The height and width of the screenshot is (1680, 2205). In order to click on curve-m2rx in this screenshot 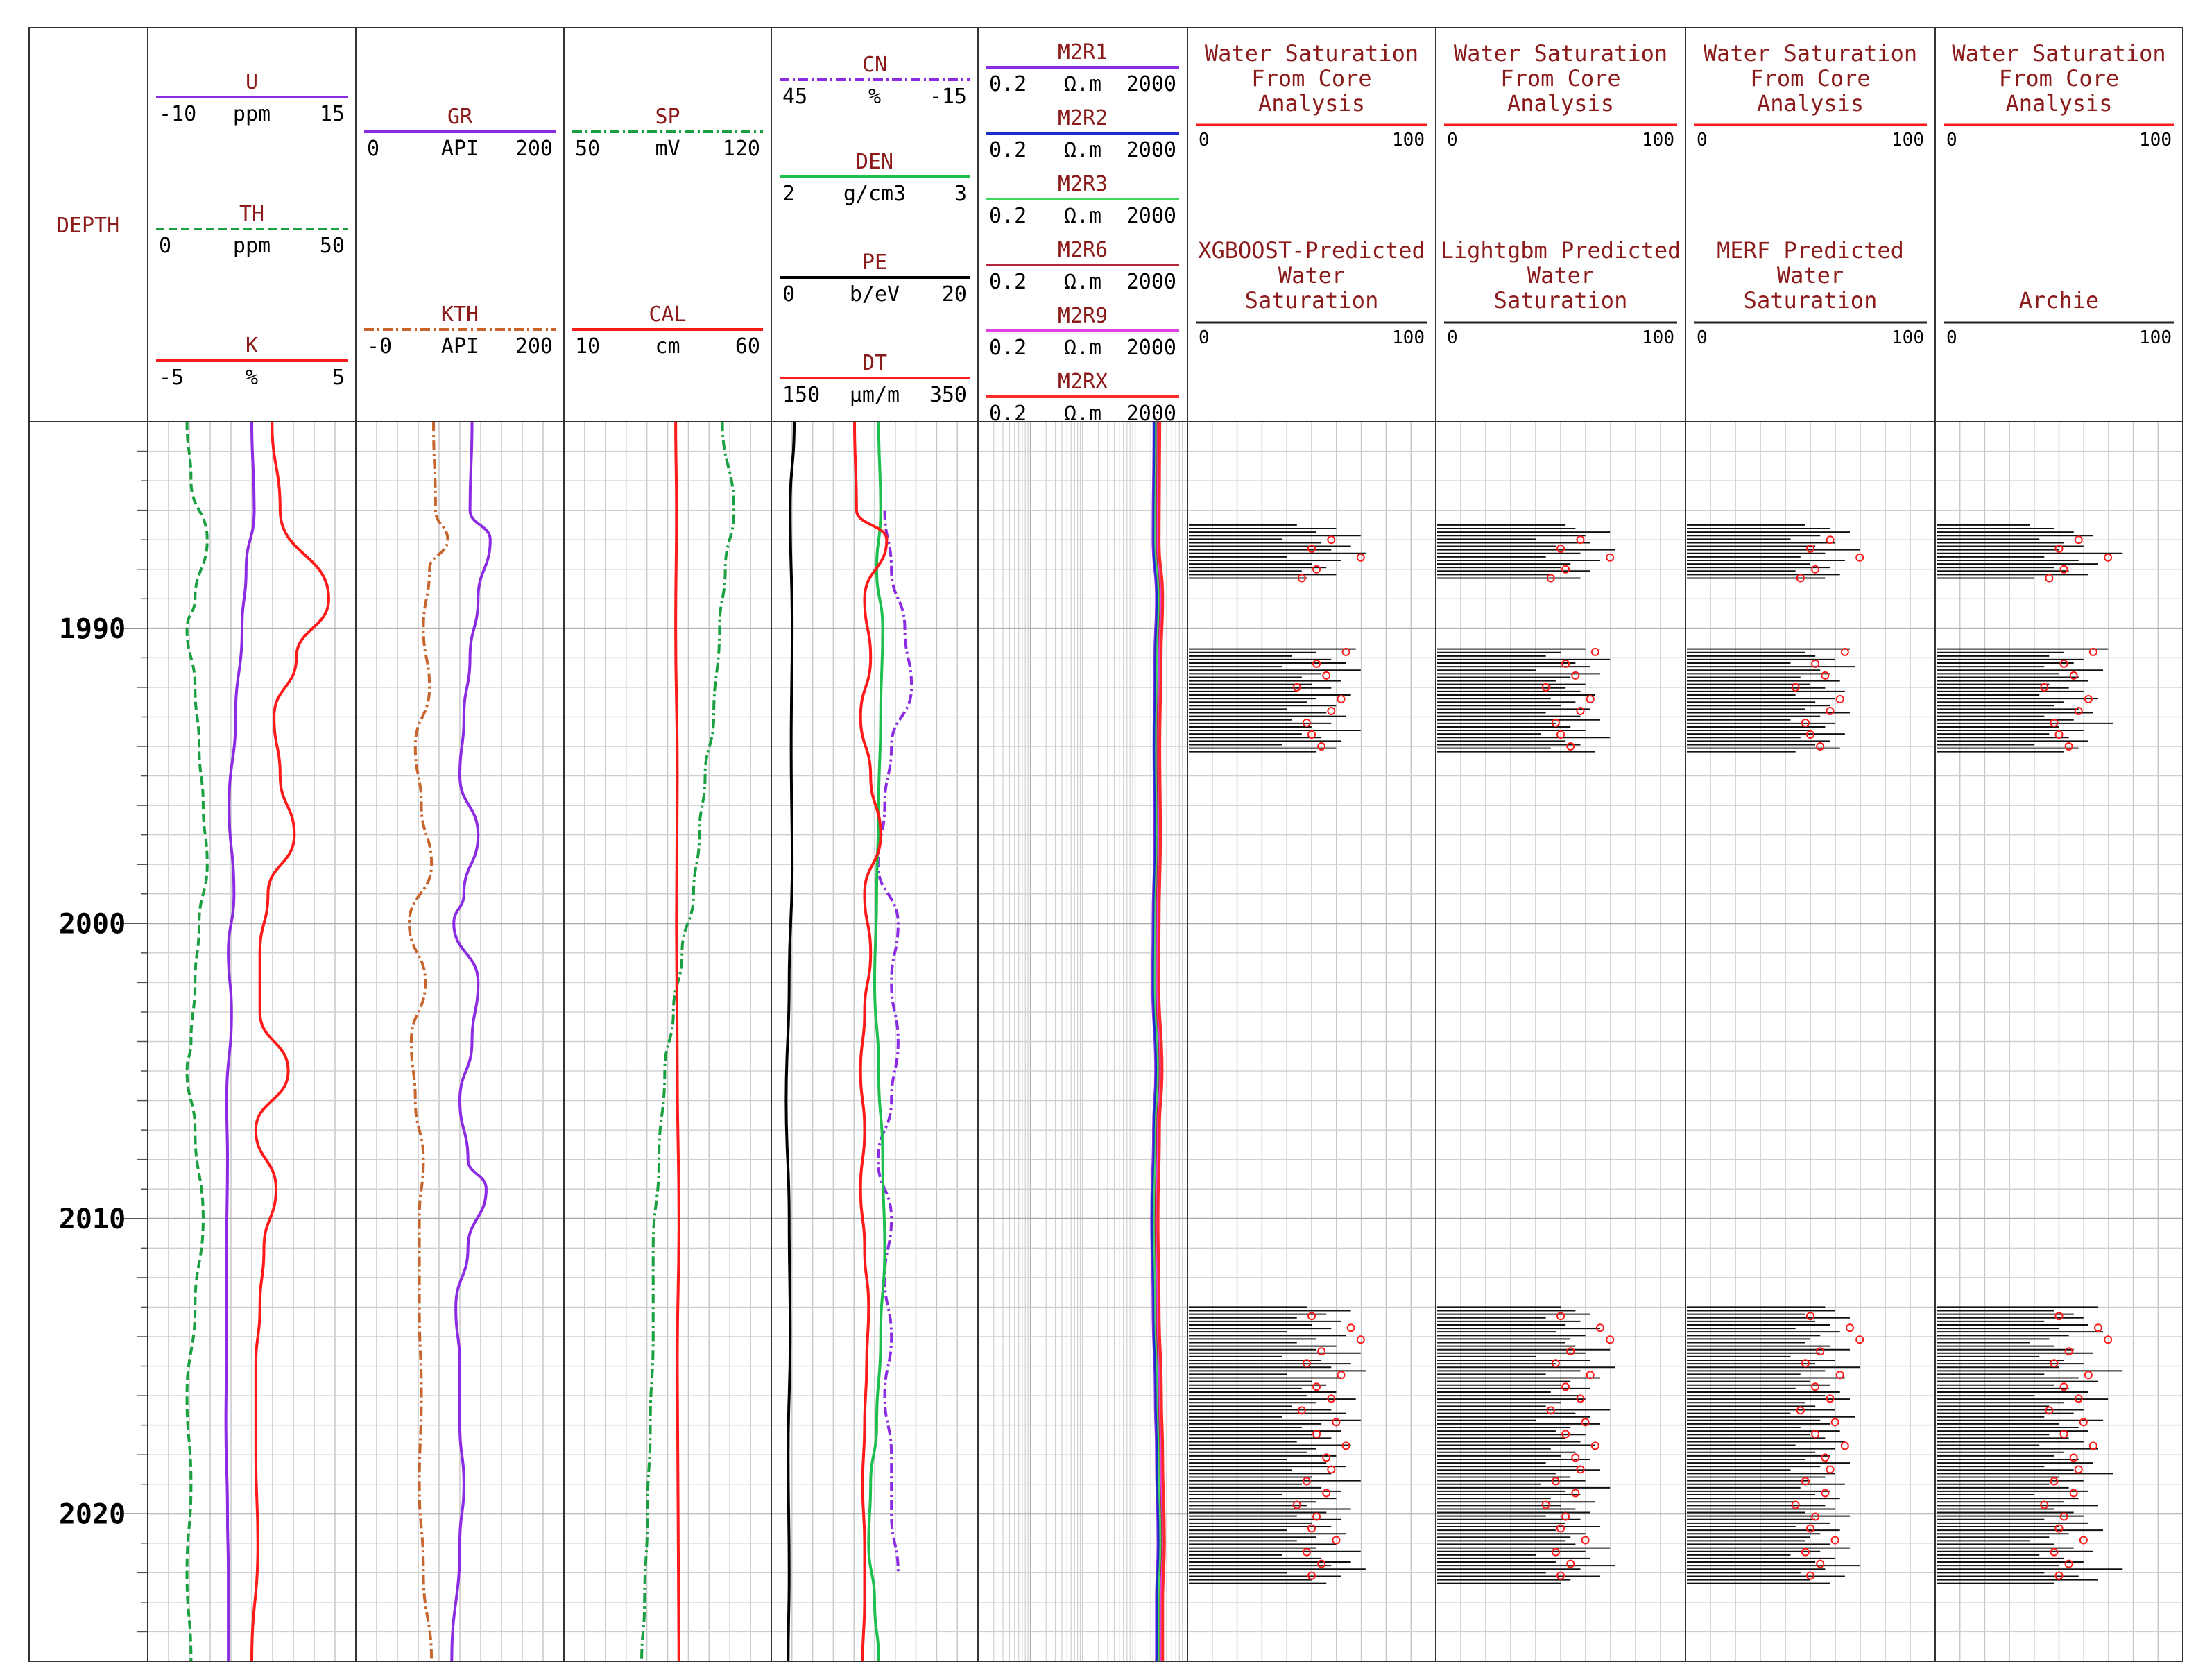, I will do `click(1161, 1041)`.